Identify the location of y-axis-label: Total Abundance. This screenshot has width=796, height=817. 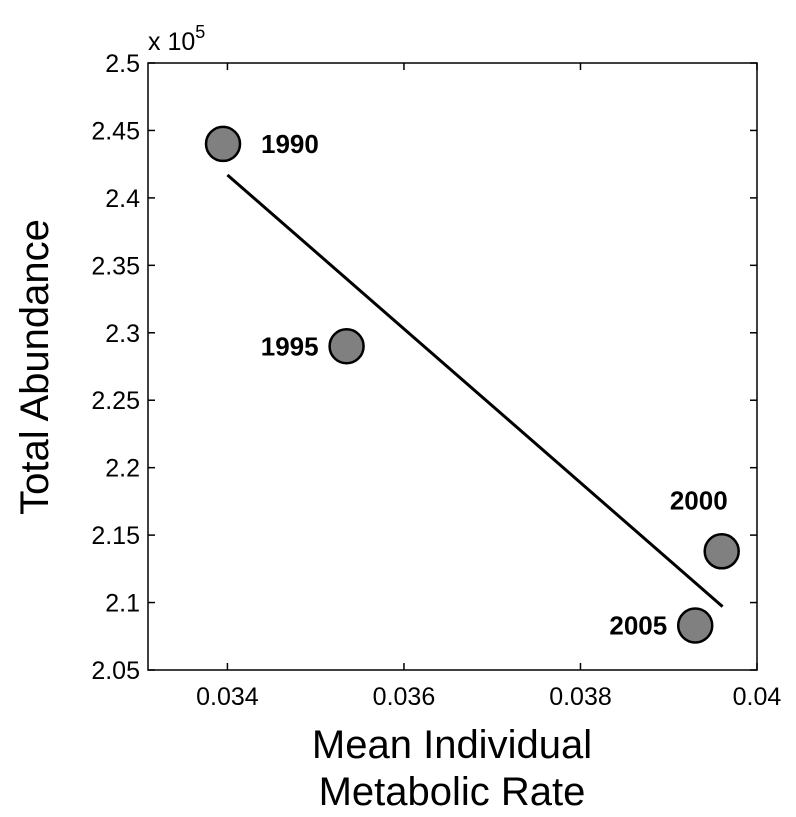
(35, 367).